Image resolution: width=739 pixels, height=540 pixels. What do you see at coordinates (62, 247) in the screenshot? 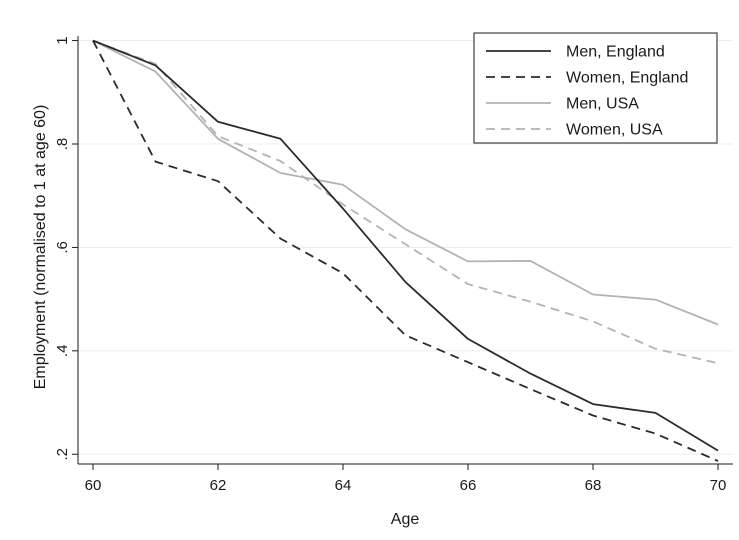
I see `y-tick-label: .6` at bounding box center [62, 247].